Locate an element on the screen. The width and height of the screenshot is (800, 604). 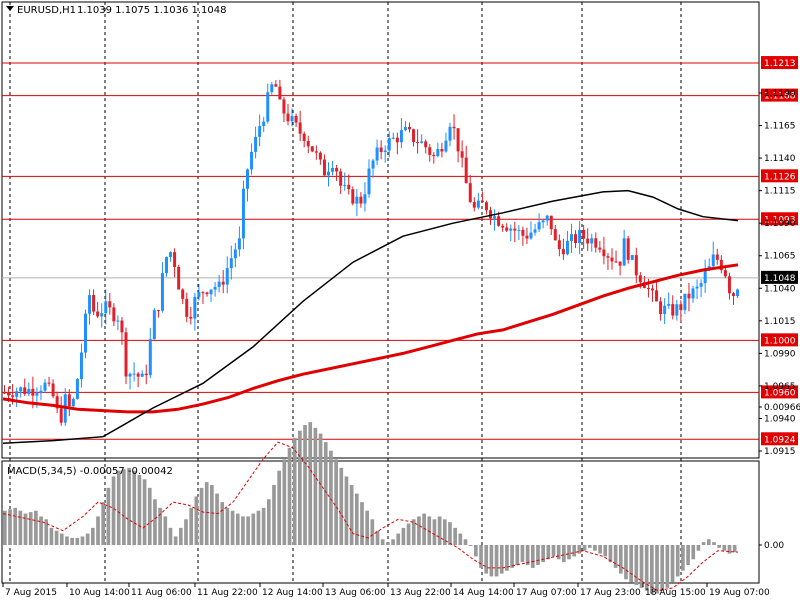
price-tick-label: 1.0940 is located at coordinates (780, 419).